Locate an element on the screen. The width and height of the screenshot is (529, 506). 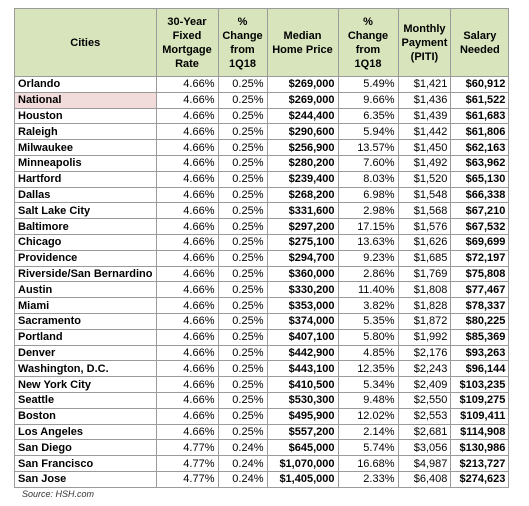
table-cell: $1,436 is located at coordinates (424, 100).